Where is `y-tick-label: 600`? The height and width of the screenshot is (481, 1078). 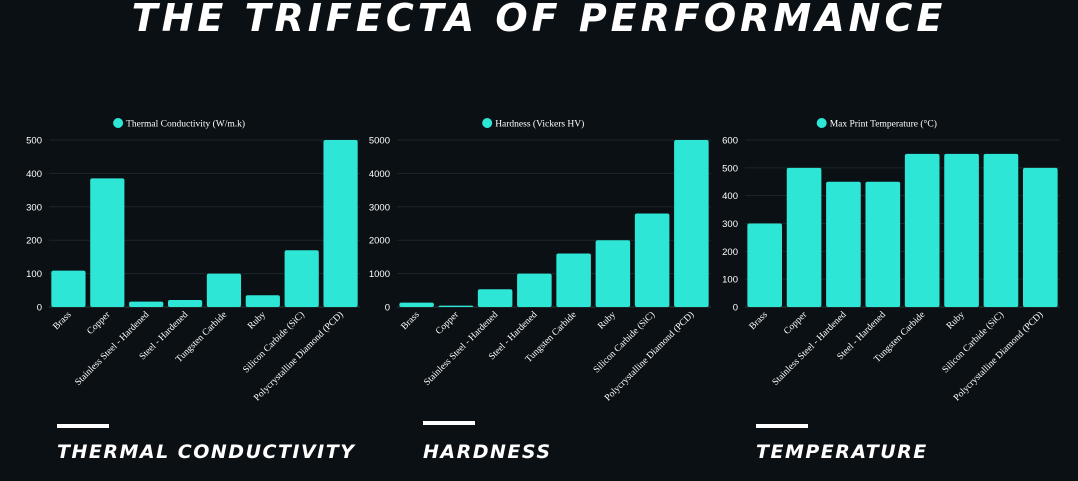
y-tick-label: 600 is located at coordinates (730, 141).